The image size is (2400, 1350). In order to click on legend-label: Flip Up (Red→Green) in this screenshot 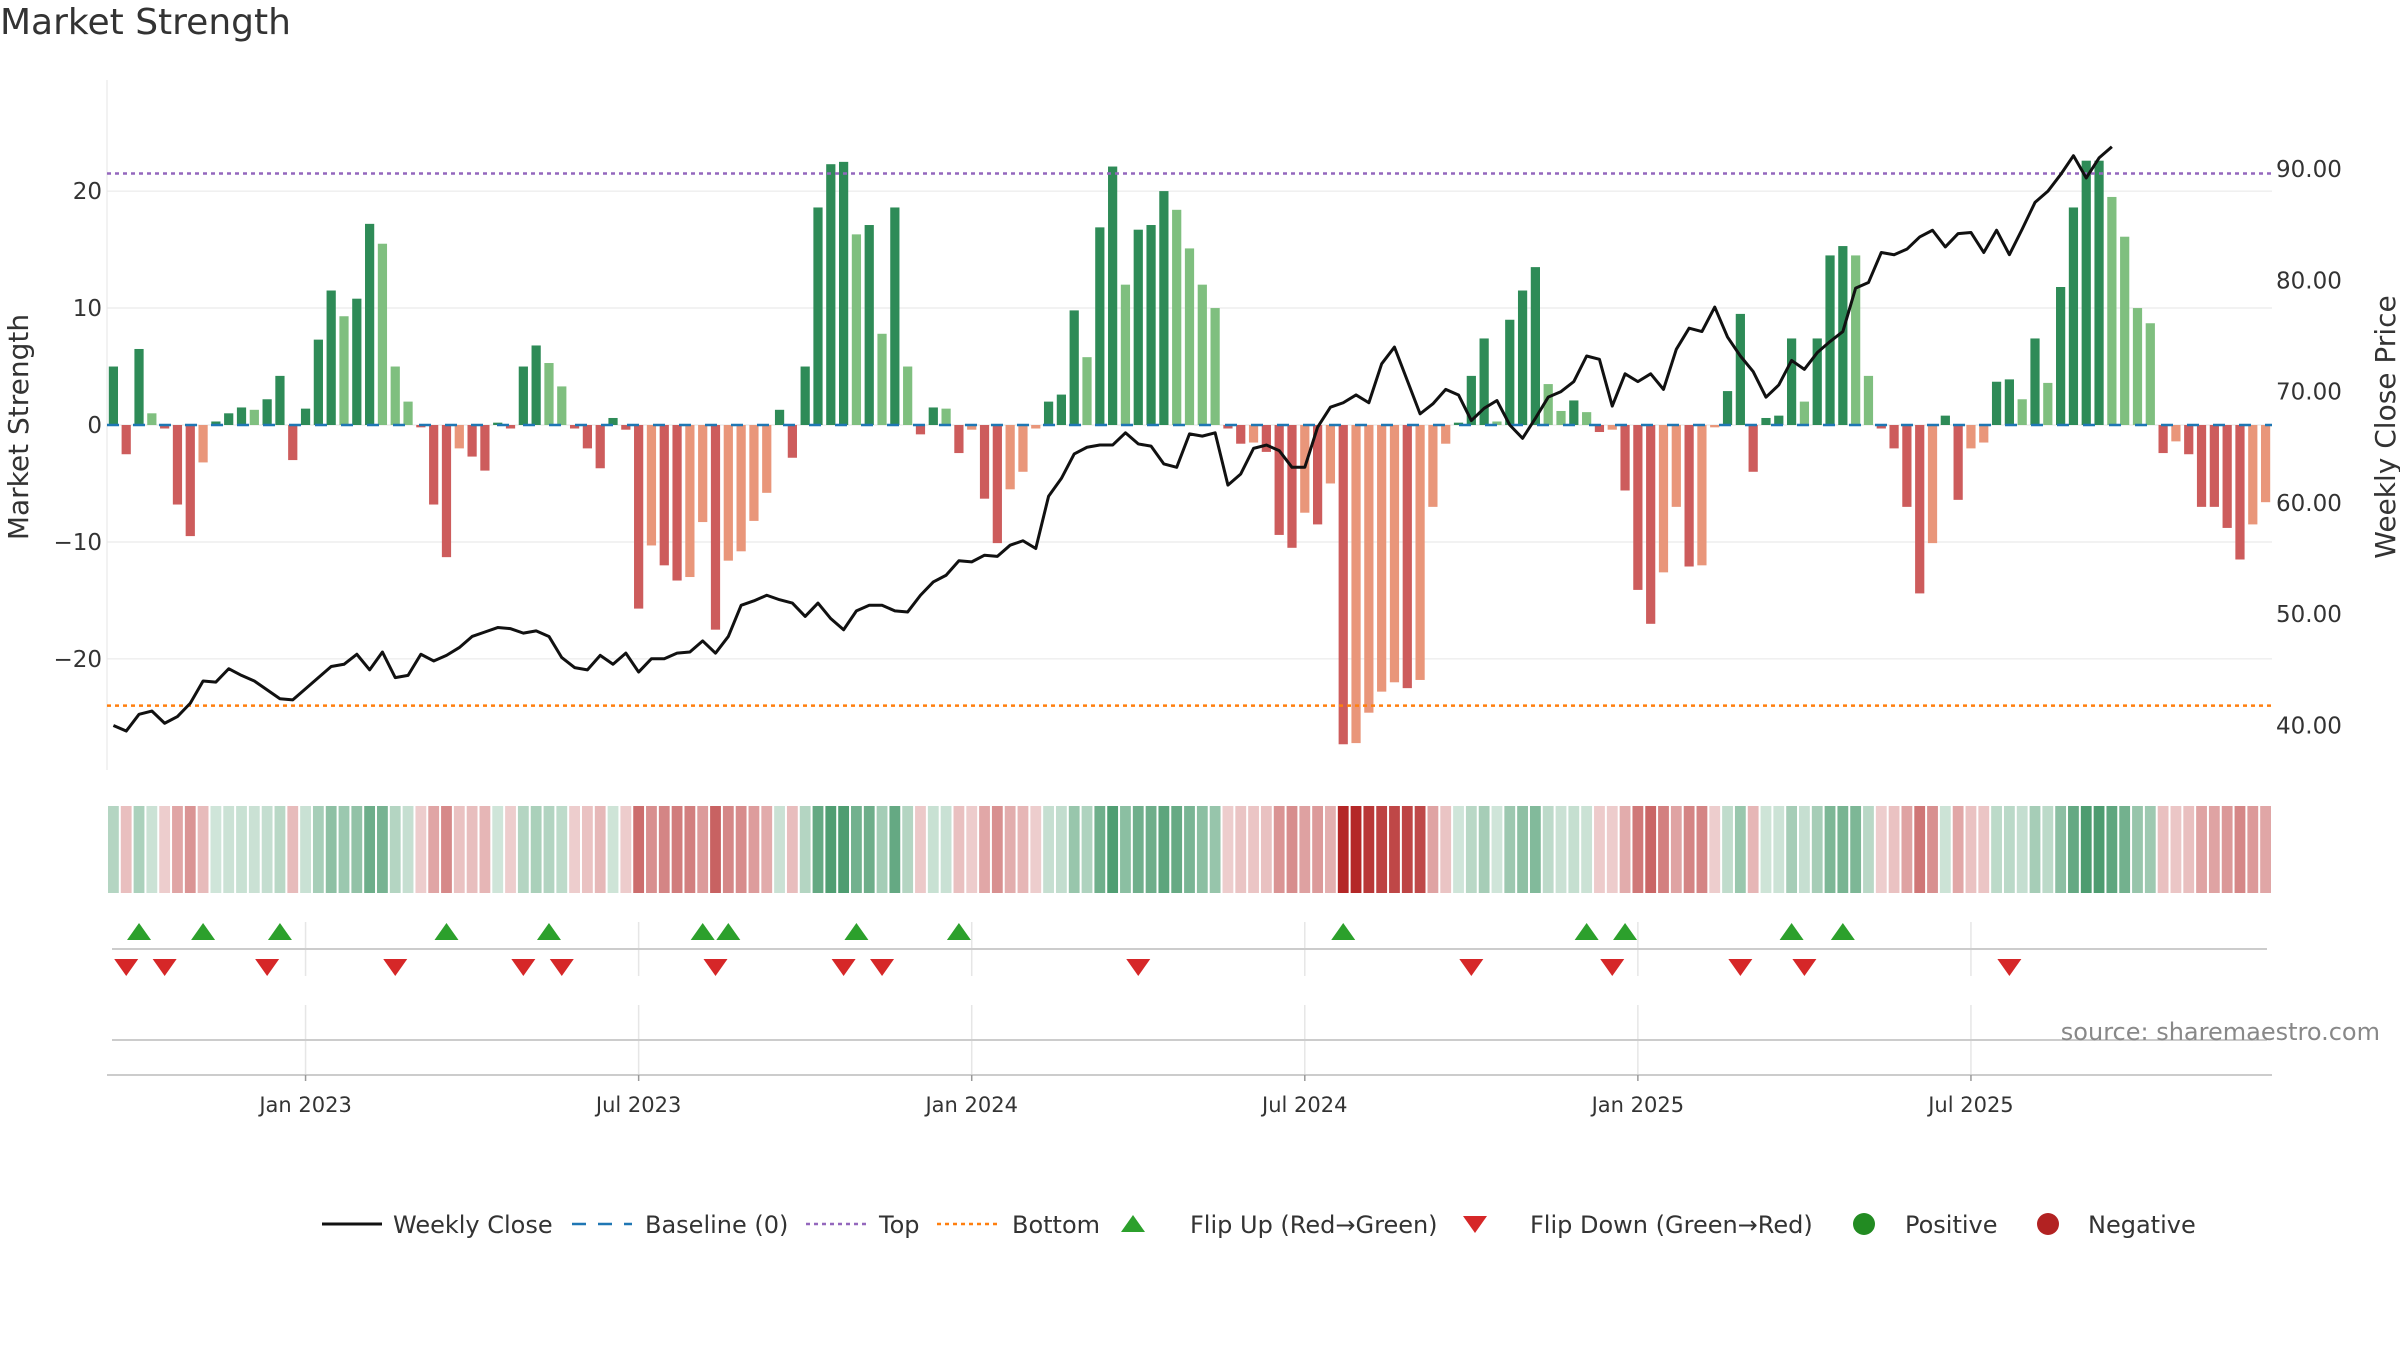, I will do `click(1314, 1225)`.